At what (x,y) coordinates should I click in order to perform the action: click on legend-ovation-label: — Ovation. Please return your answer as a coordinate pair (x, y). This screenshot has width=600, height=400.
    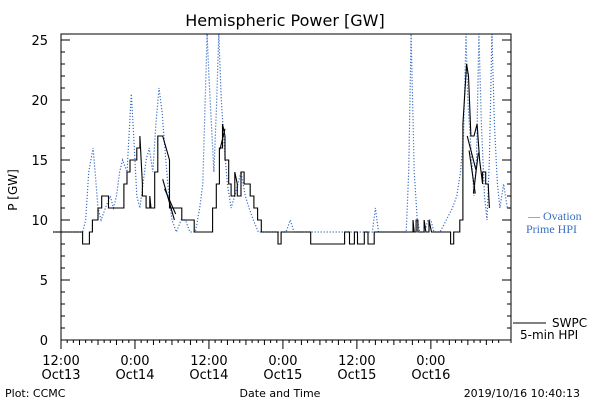
    Looking at the image, I should click on (554, 216).